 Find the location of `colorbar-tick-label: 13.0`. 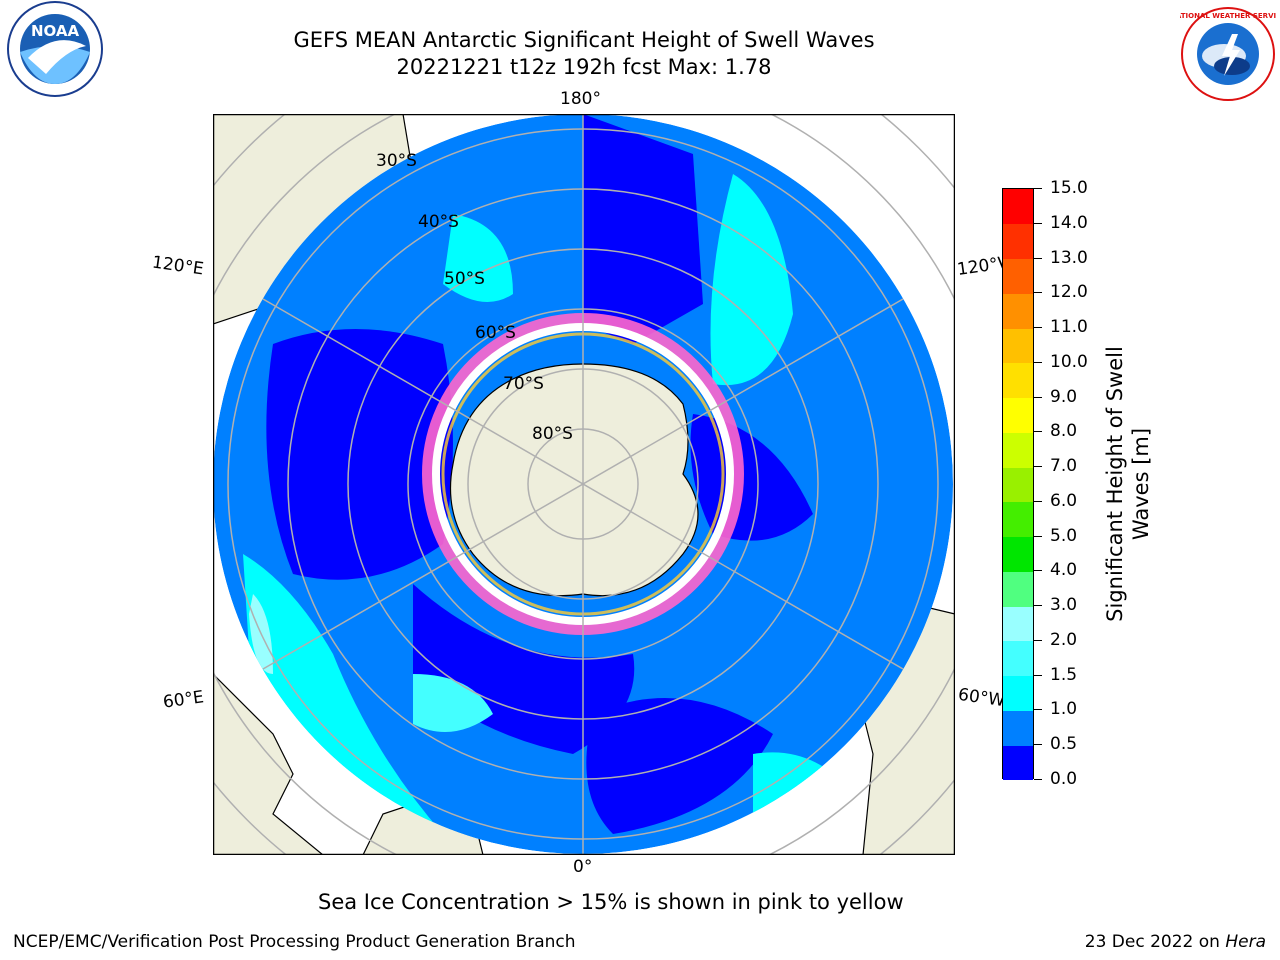

colorbar-tick-label: 13.0 is located at coordinates (1069, 257).